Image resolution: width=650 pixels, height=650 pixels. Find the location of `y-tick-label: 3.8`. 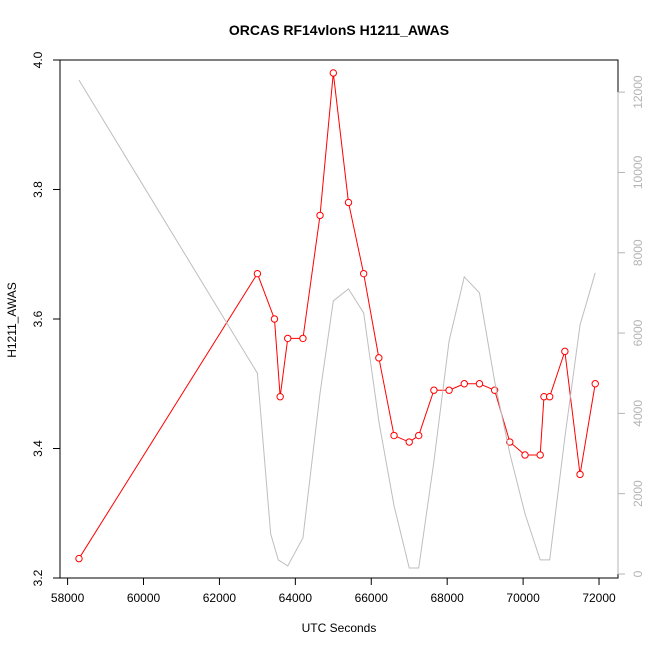

y-tick-label: 3.8 is located at coordinates (38, 189).